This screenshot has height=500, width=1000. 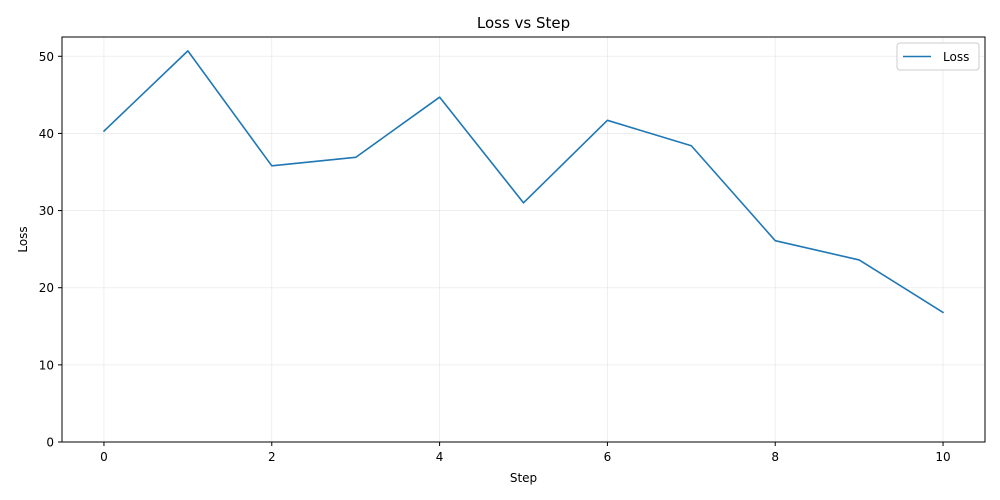 What do you see at coordinates (104, 457) in the screenshot?
I see `x-tick-label: 0` at bounding box center [104, 457].